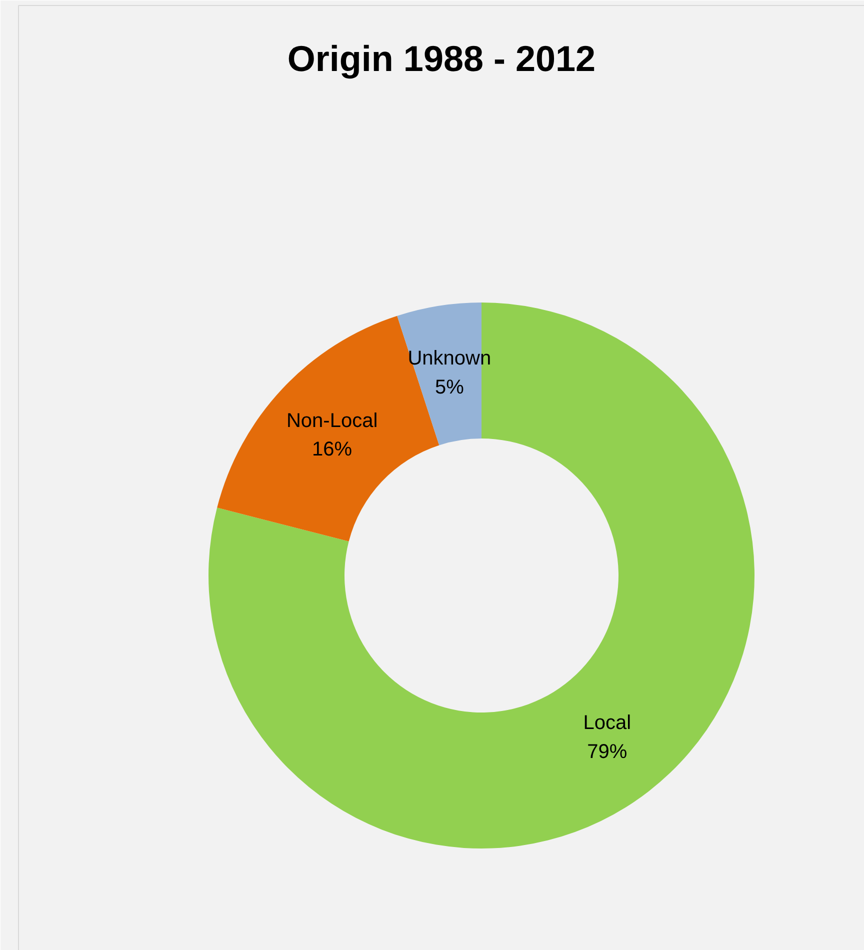 The width and height of the screenshot is (864, 950). I want to click on data-label: 16%, so click(332, 449).